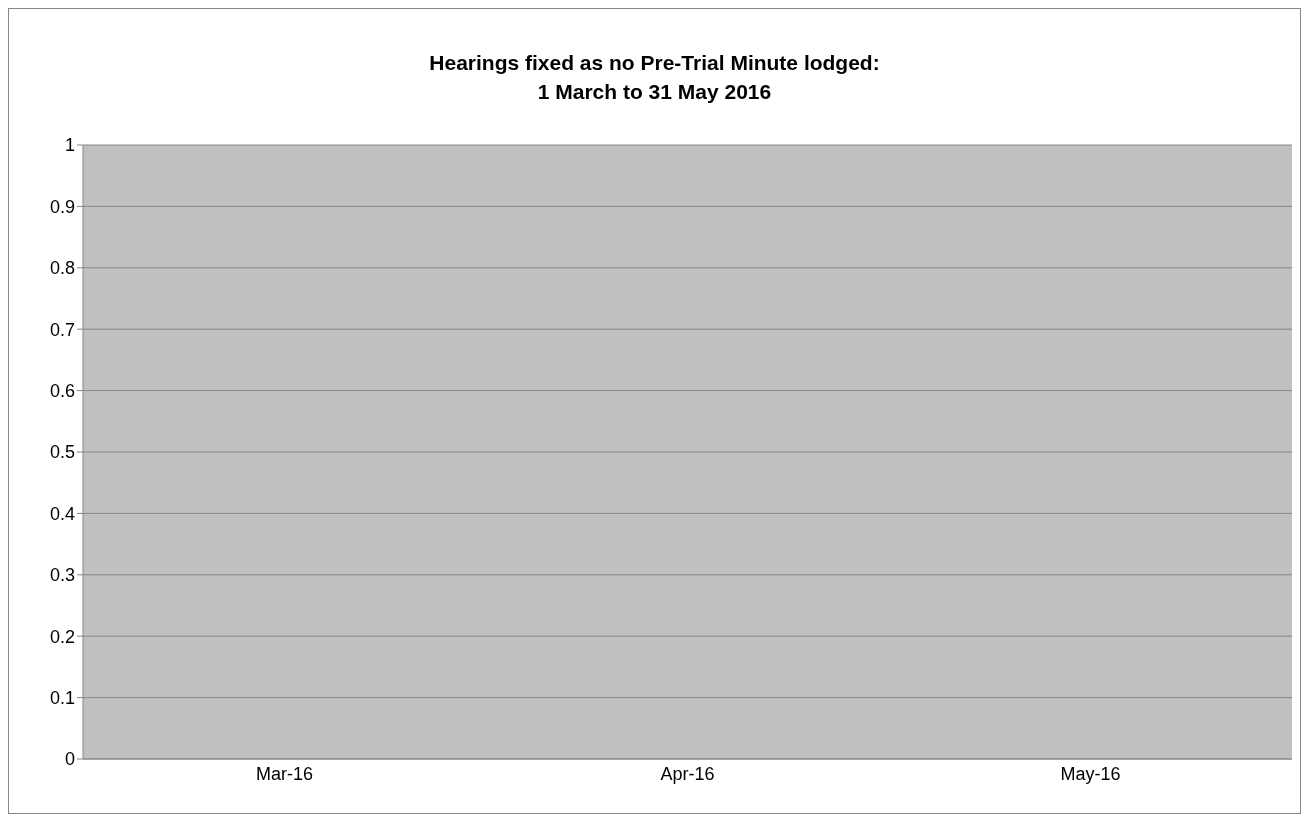 The image size is (1309, 822). I want to click on y-tick-label: 0.5, so click(62, 452).